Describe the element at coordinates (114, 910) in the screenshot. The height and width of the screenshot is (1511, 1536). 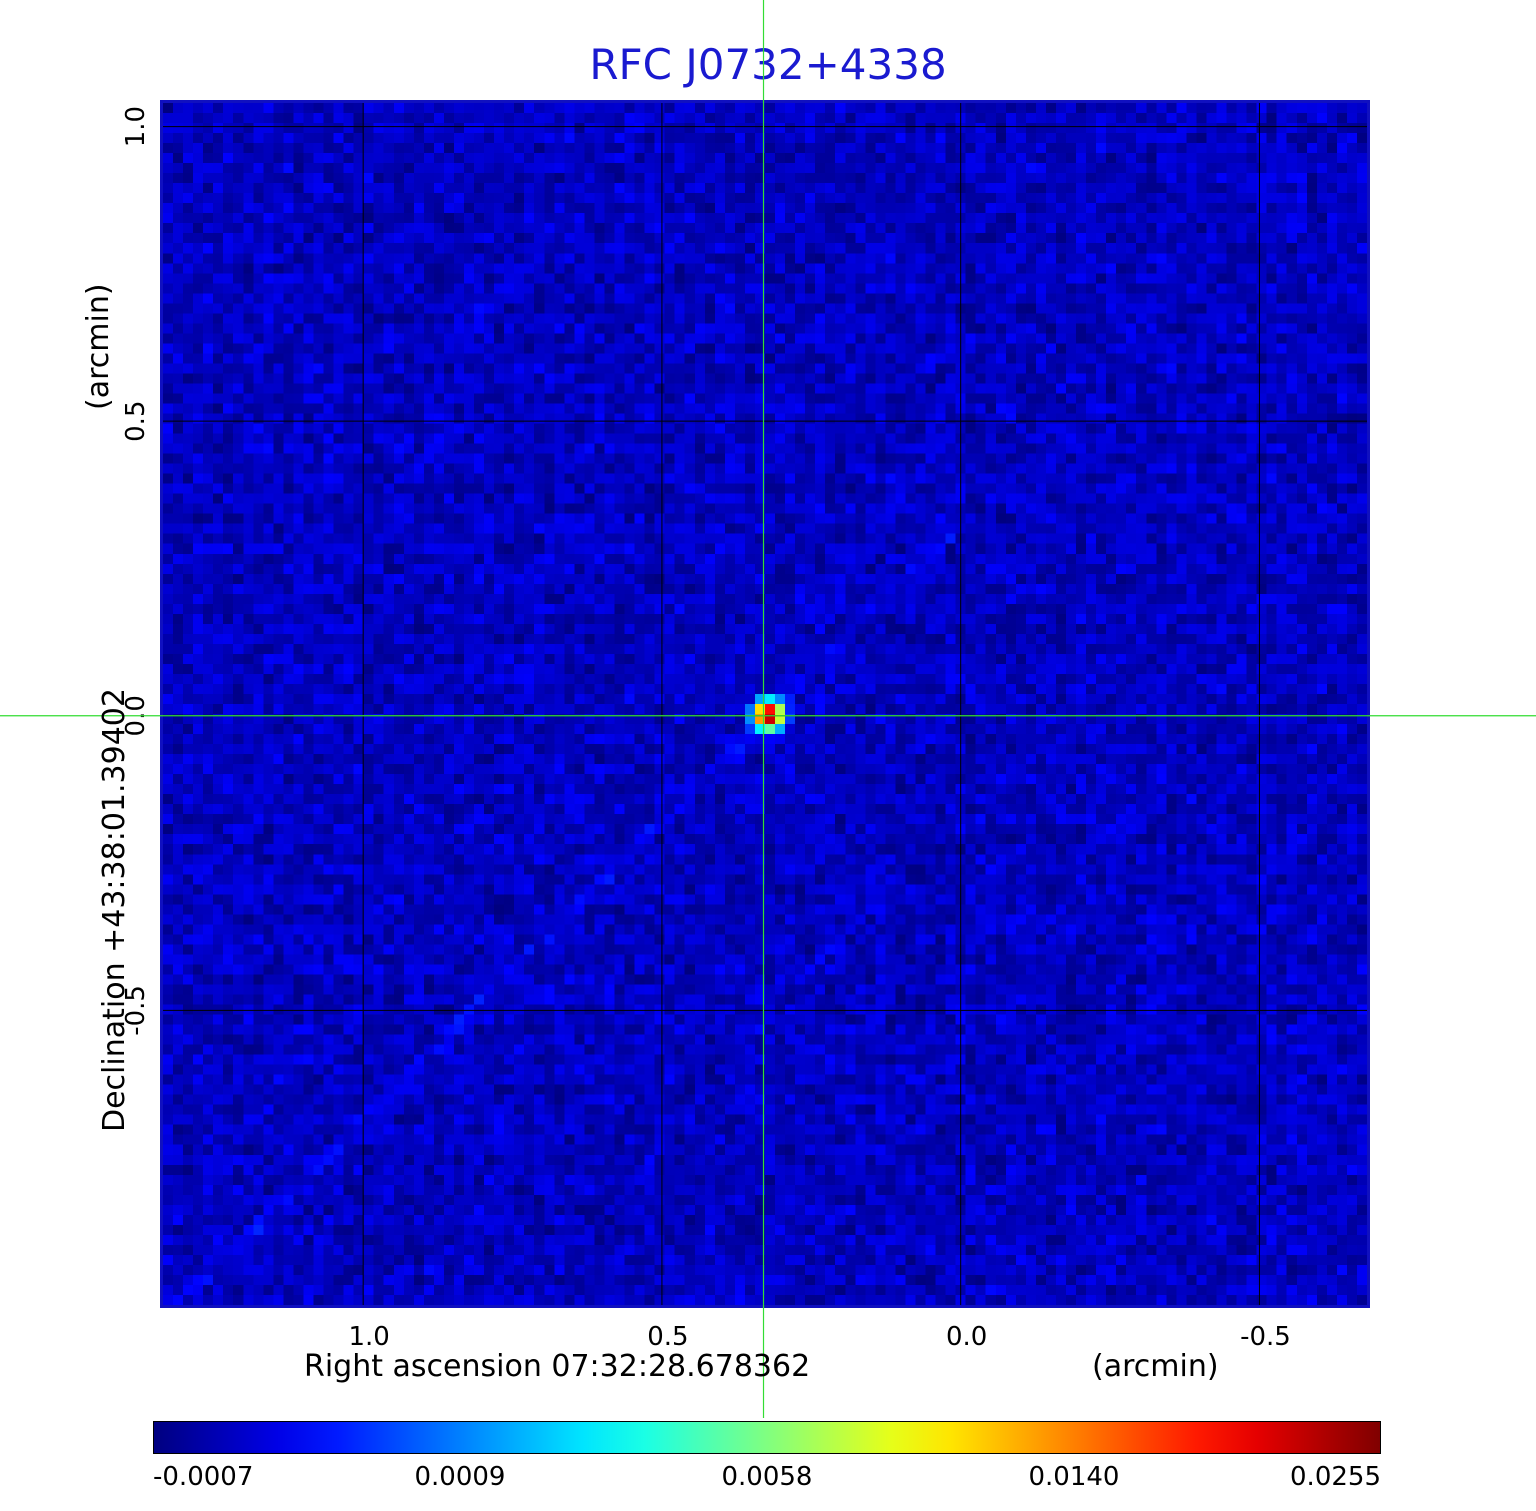
I see `y-axis-label: Declination +43:38:01.39402` at that location.